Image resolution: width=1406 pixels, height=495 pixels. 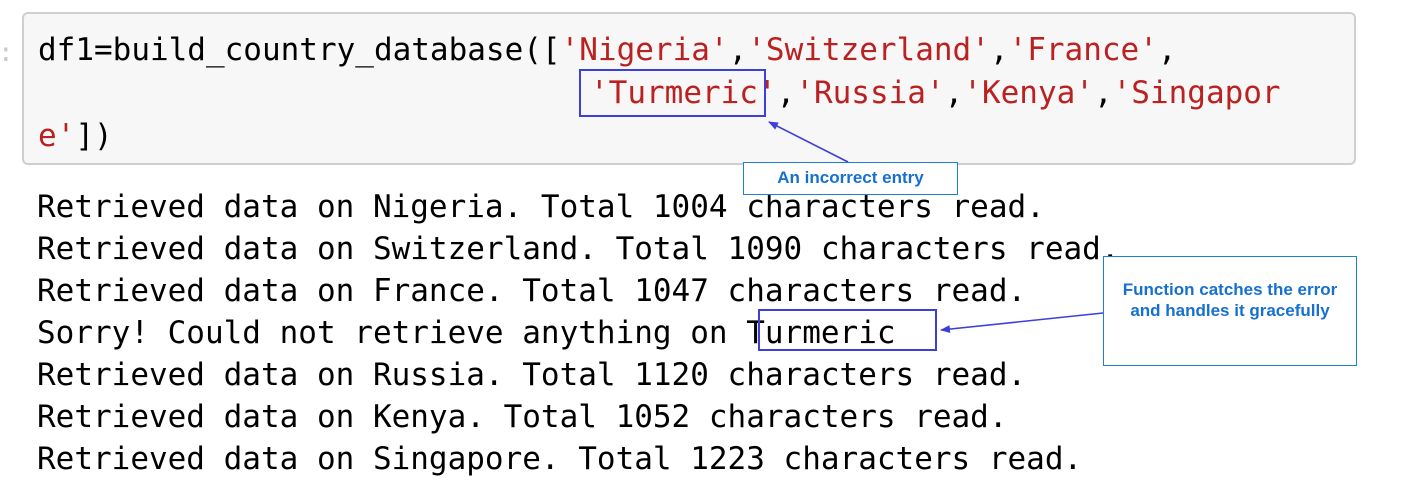 I want to click on code-call-suffix: ]), so click(x=94, y=136).